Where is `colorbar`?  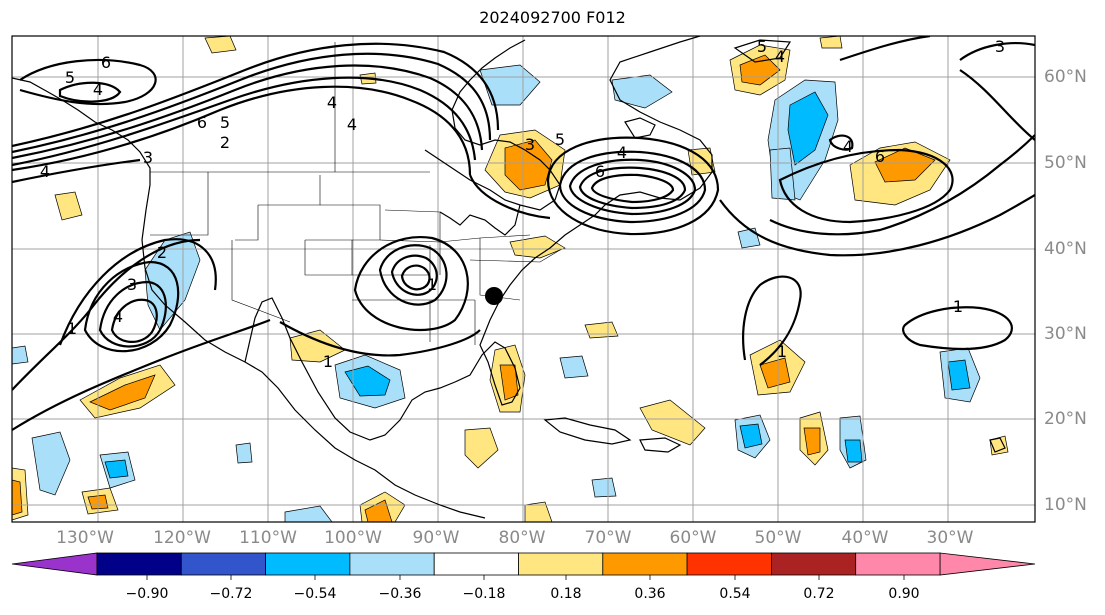 colorbar is located at coordinates (523, 566).